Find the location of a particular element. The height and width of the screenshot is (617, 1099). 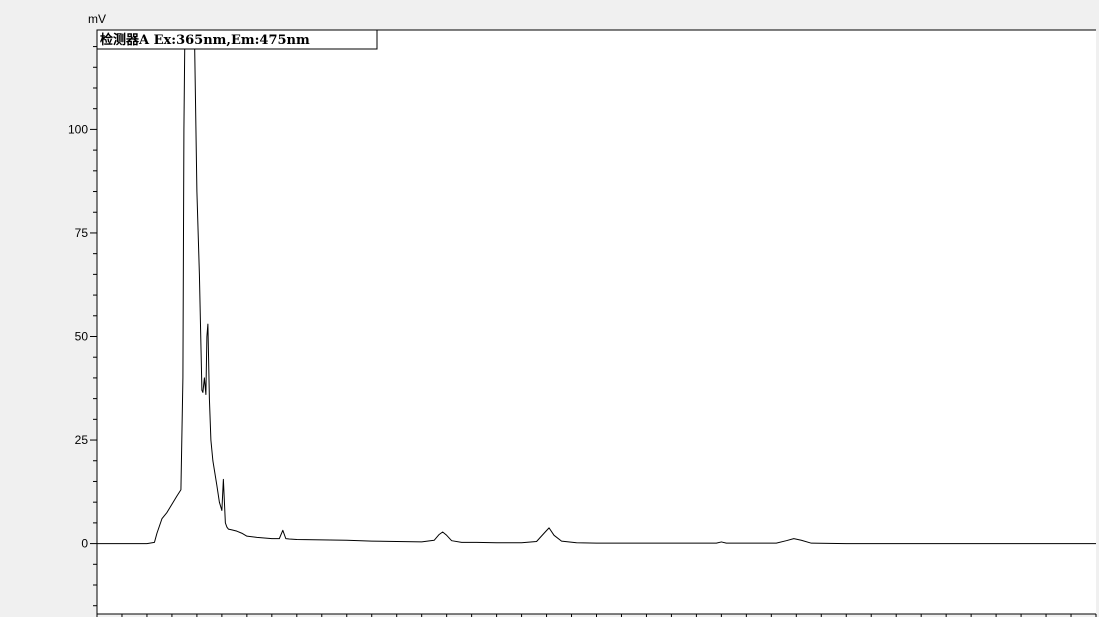

y-axis-unit-label: mV is located at coordinates (97, 19).